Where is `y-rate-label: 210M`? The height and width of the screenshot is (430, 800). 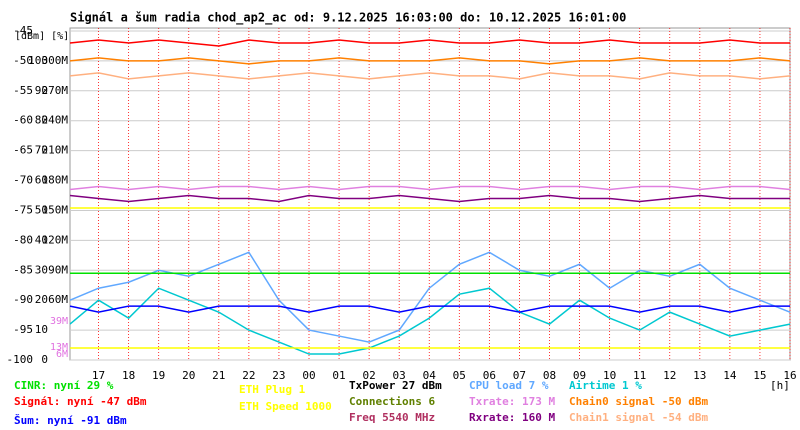 y-rate-label: 210M is located at coordinates (55, 150).